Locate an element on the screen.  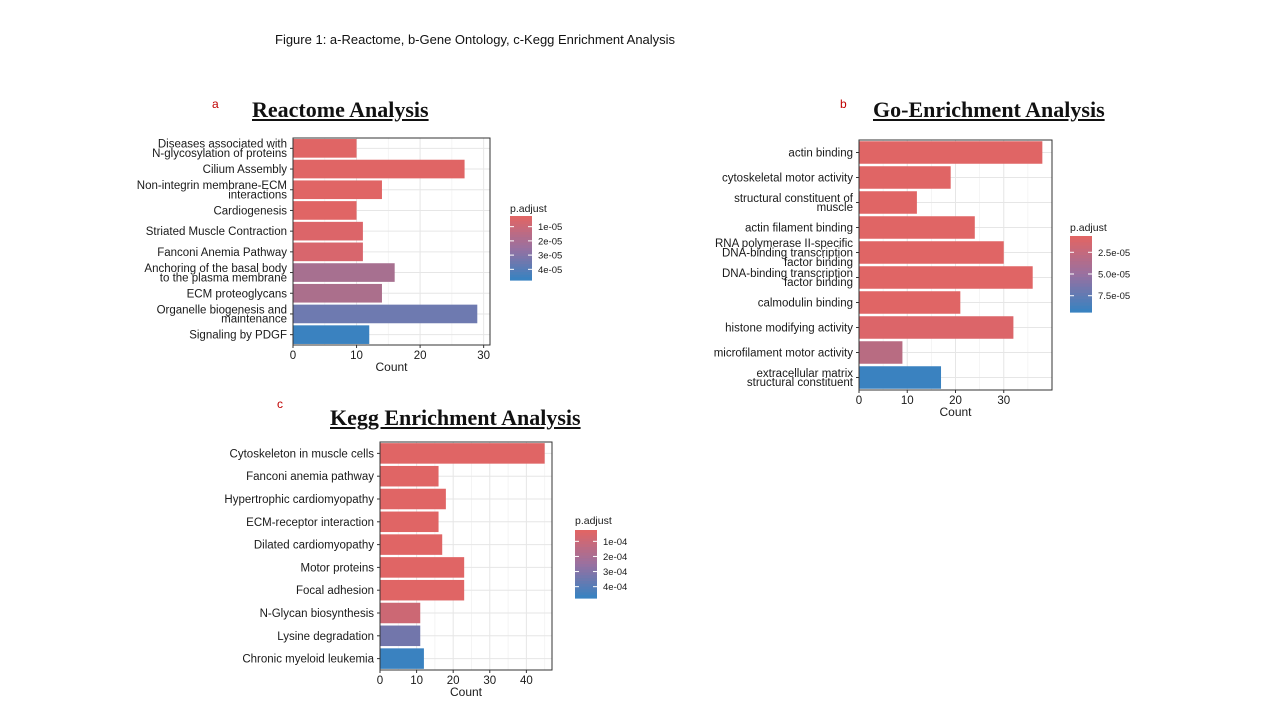
panel-letter-a: a is located at coordinates (215, 104).